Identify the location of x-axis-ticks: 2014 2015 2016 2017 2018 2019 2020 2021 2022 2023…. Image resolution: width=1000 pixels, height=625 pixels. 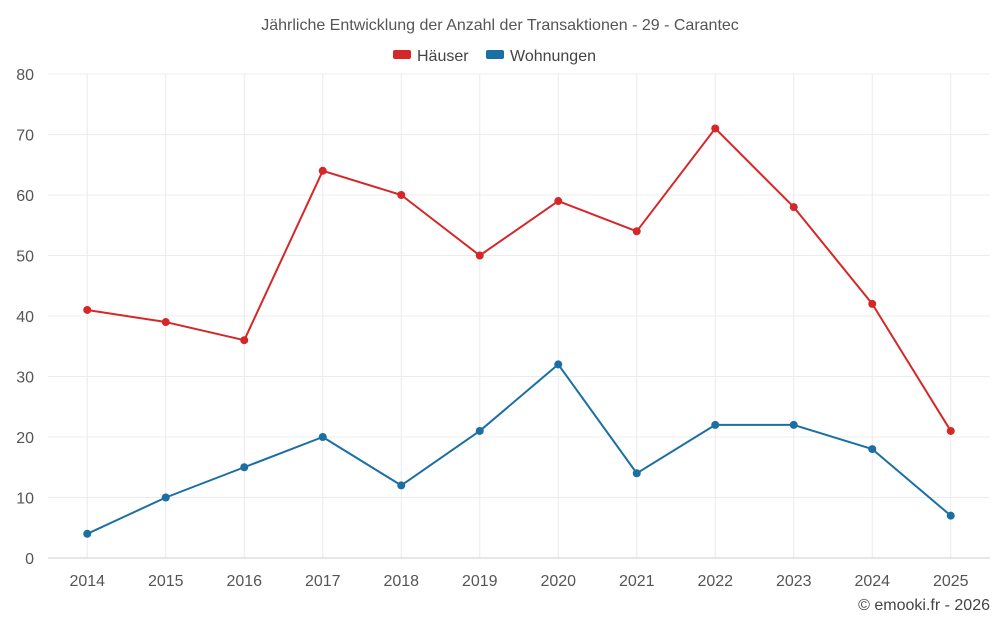
(518, 581).